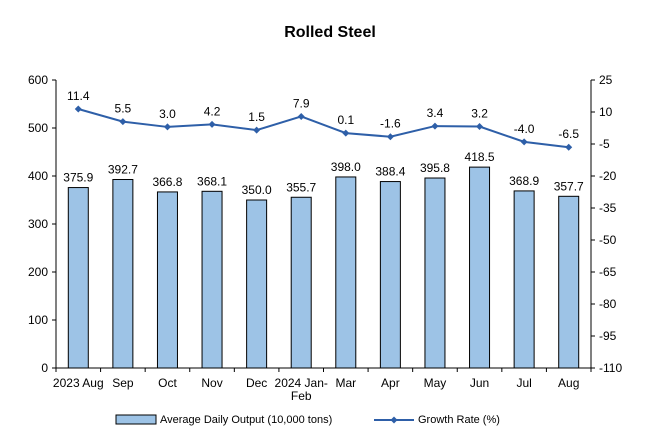  Describe the element at coordinates (569, 186) in the screenshot. I see `bar-data-label: 357.7` at that location.